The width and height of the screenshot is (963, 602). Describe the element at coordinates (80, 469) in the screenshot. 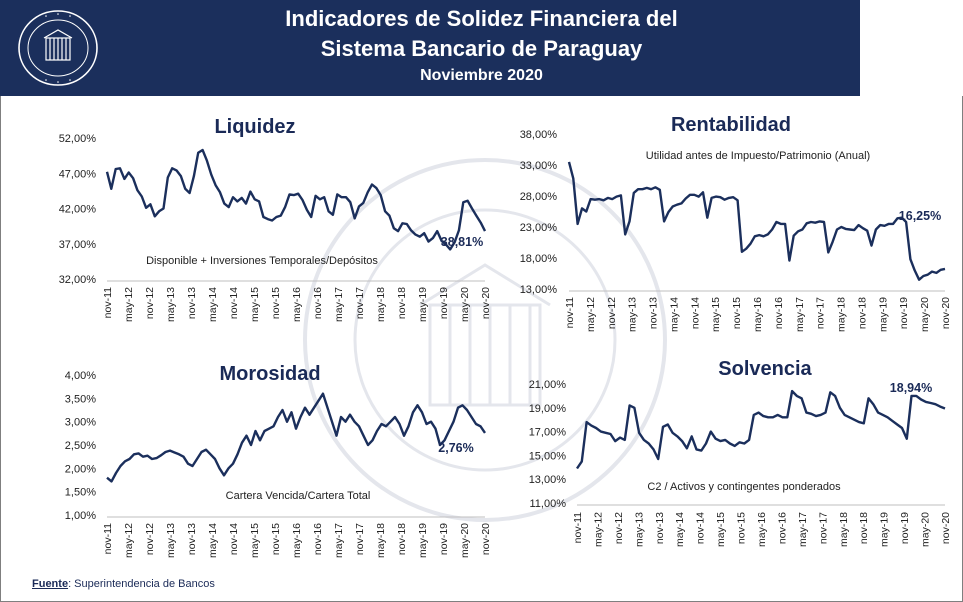

I see `y-tick-label: 2,00%` at that location.